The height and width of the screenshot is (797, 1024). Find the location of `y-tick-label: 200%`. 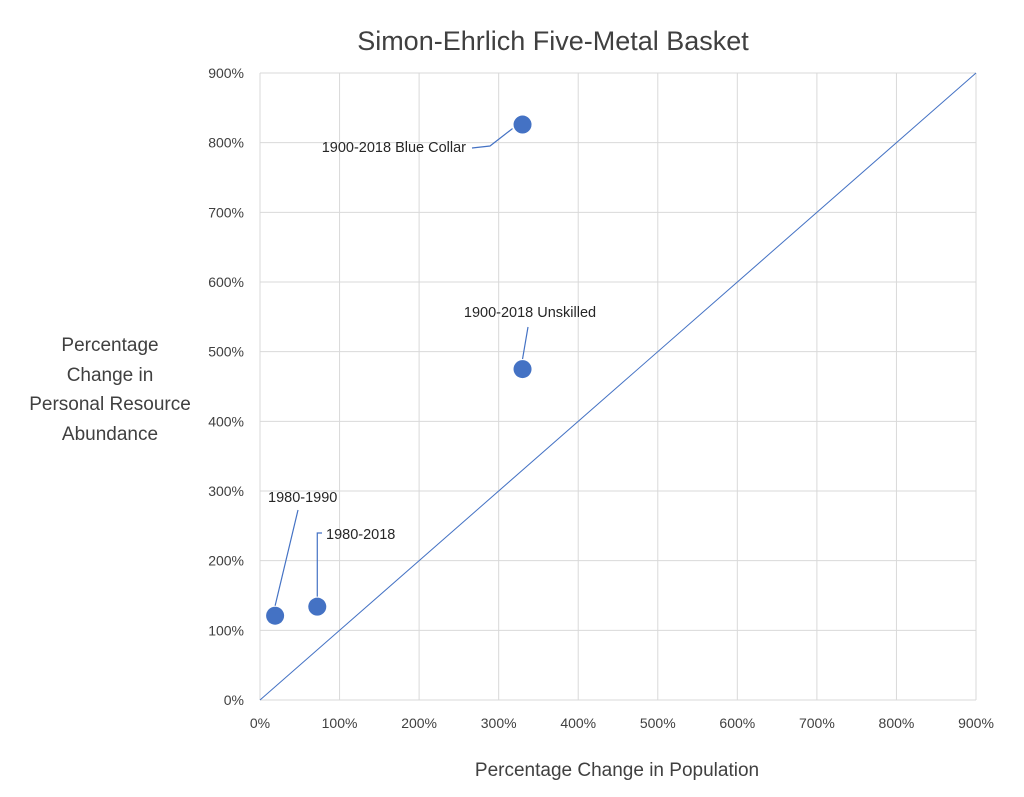

y-tick-label: 200% is located at coordinates (226, 561).